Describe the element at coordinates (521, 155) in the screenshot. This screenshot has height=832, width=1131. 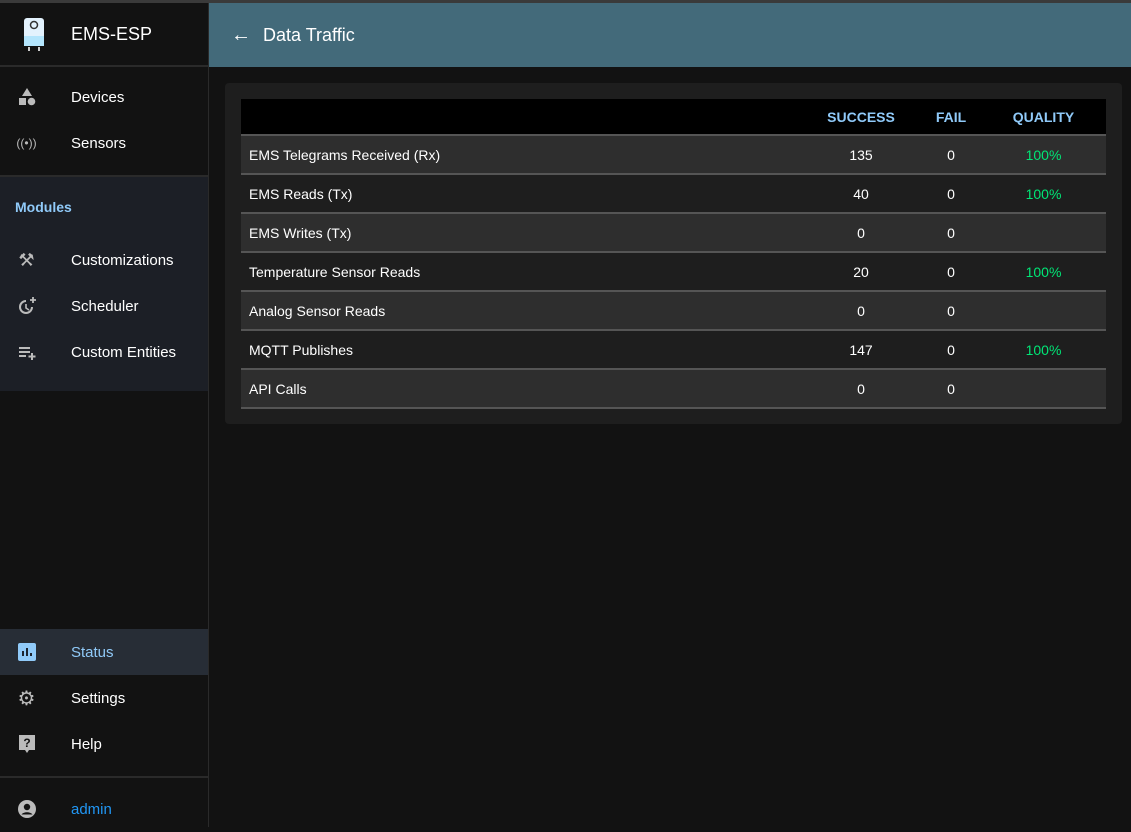
I see `row-name: EMS Telegrams Received (Rx)` at that location.